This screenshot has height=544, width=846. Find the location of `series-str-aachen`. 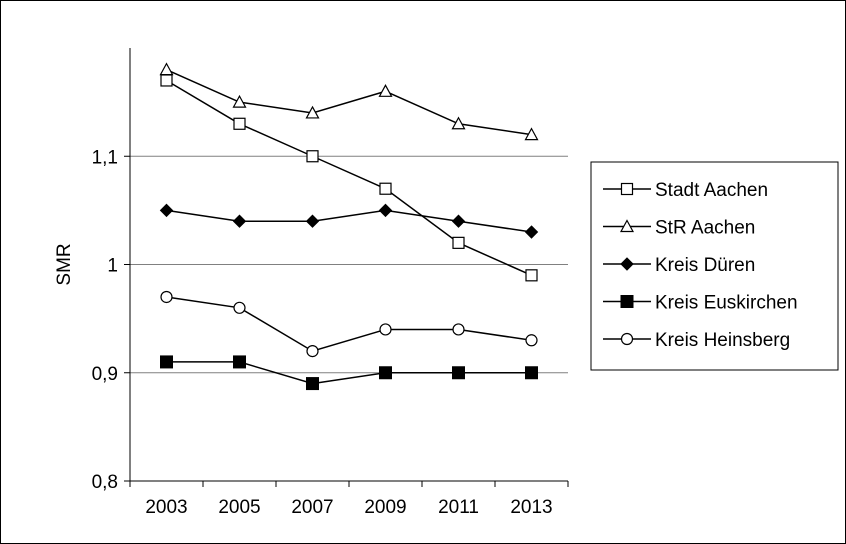

series-str-aachen is located at coordinates (349, 101).